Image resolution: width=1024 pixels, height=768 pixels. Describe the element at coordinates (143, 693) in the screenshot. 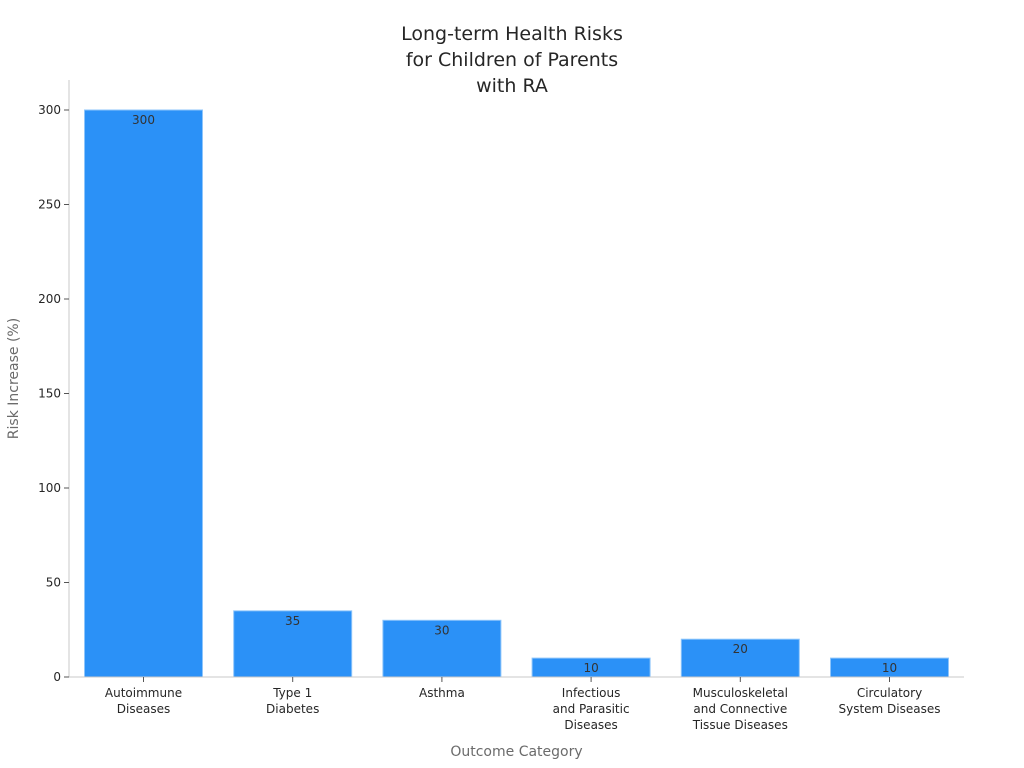

I see `x-tick-label: Autoimmune` at that location.